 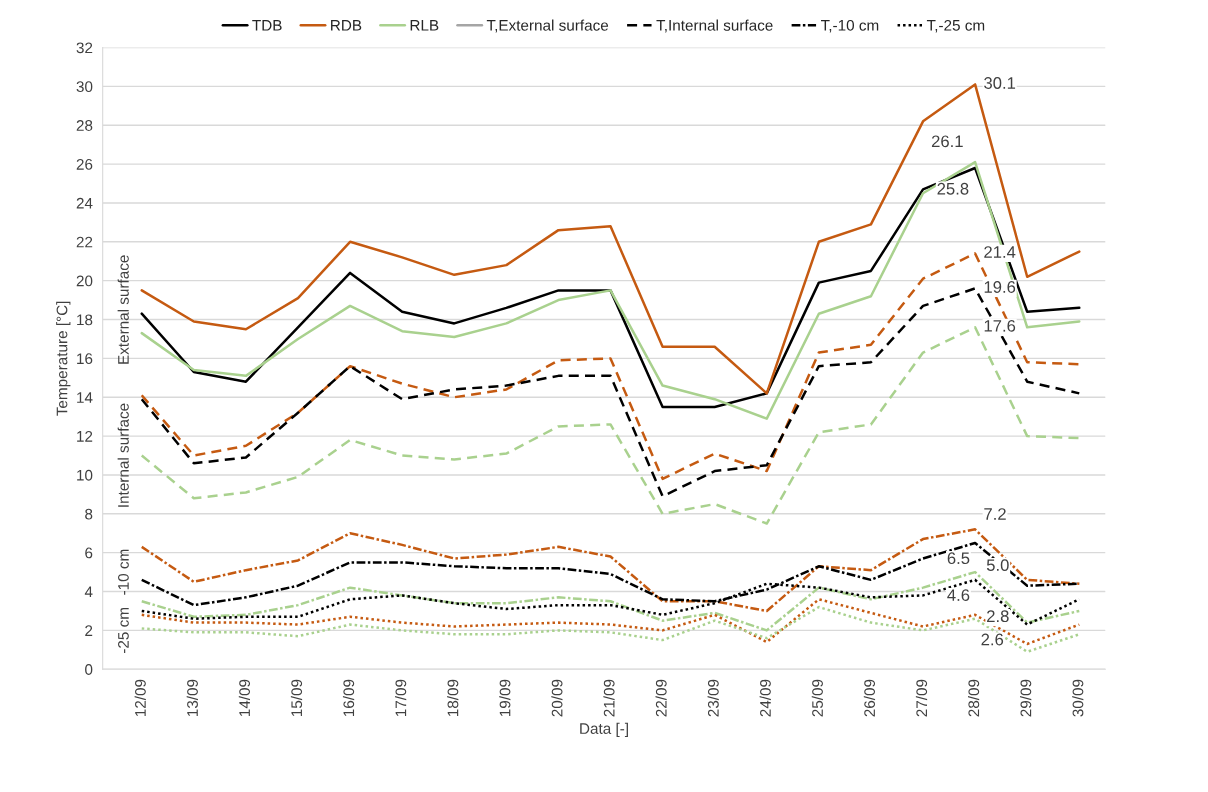 What do you see at coordinates (123, 309) in the screenshot?
I see `annotation: External surface` at bounding box center [123, 309].